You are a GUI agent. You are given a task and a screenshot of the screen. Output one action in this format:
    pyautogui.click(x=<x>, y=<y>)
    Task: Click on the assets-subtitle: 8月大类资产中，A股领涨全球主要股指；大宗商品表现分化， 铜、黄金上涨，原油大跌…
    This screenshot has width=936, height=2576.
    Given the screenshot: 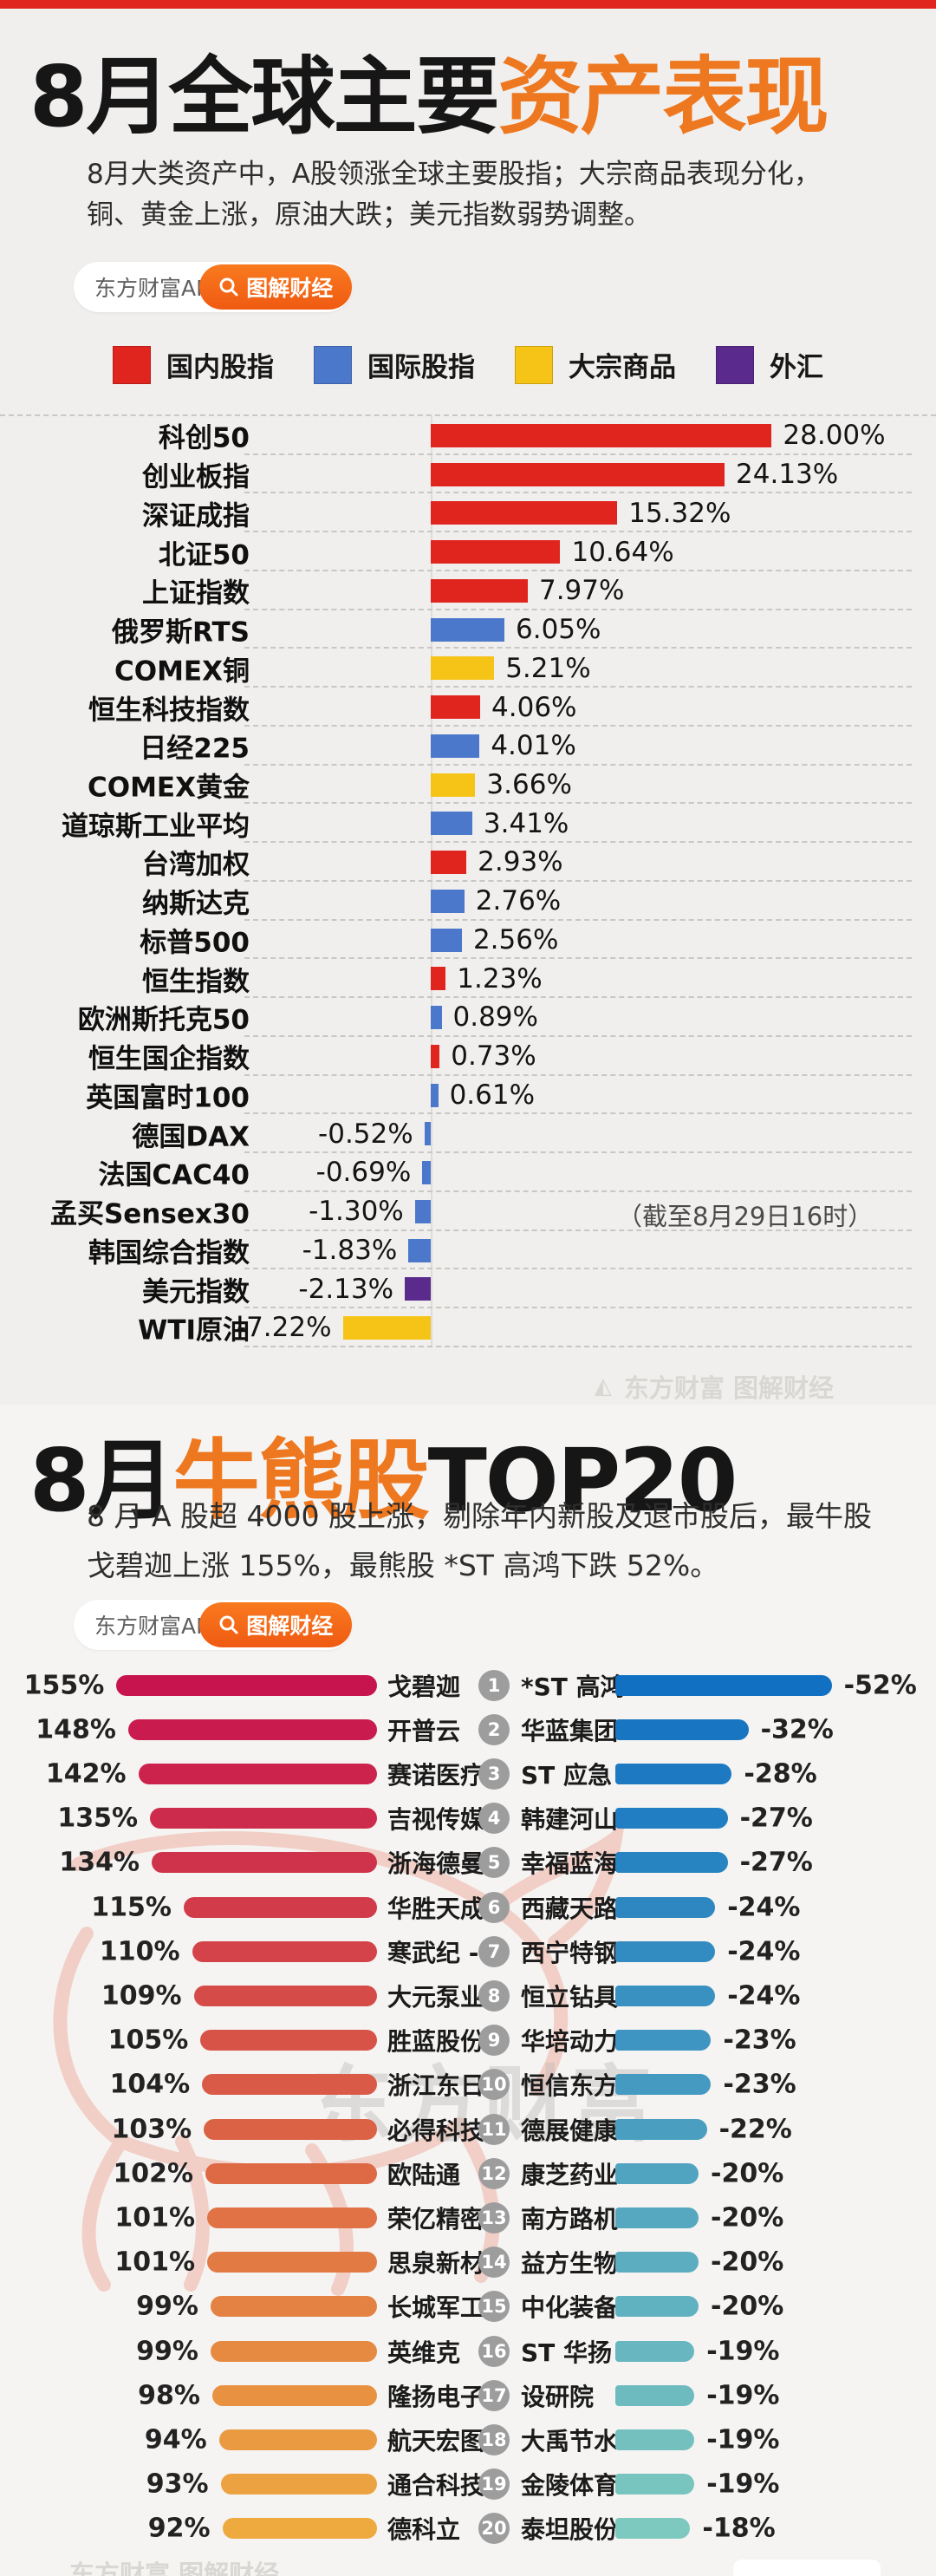 What is the action you would take?
    pyautogui.click(x=454, y=195)
    